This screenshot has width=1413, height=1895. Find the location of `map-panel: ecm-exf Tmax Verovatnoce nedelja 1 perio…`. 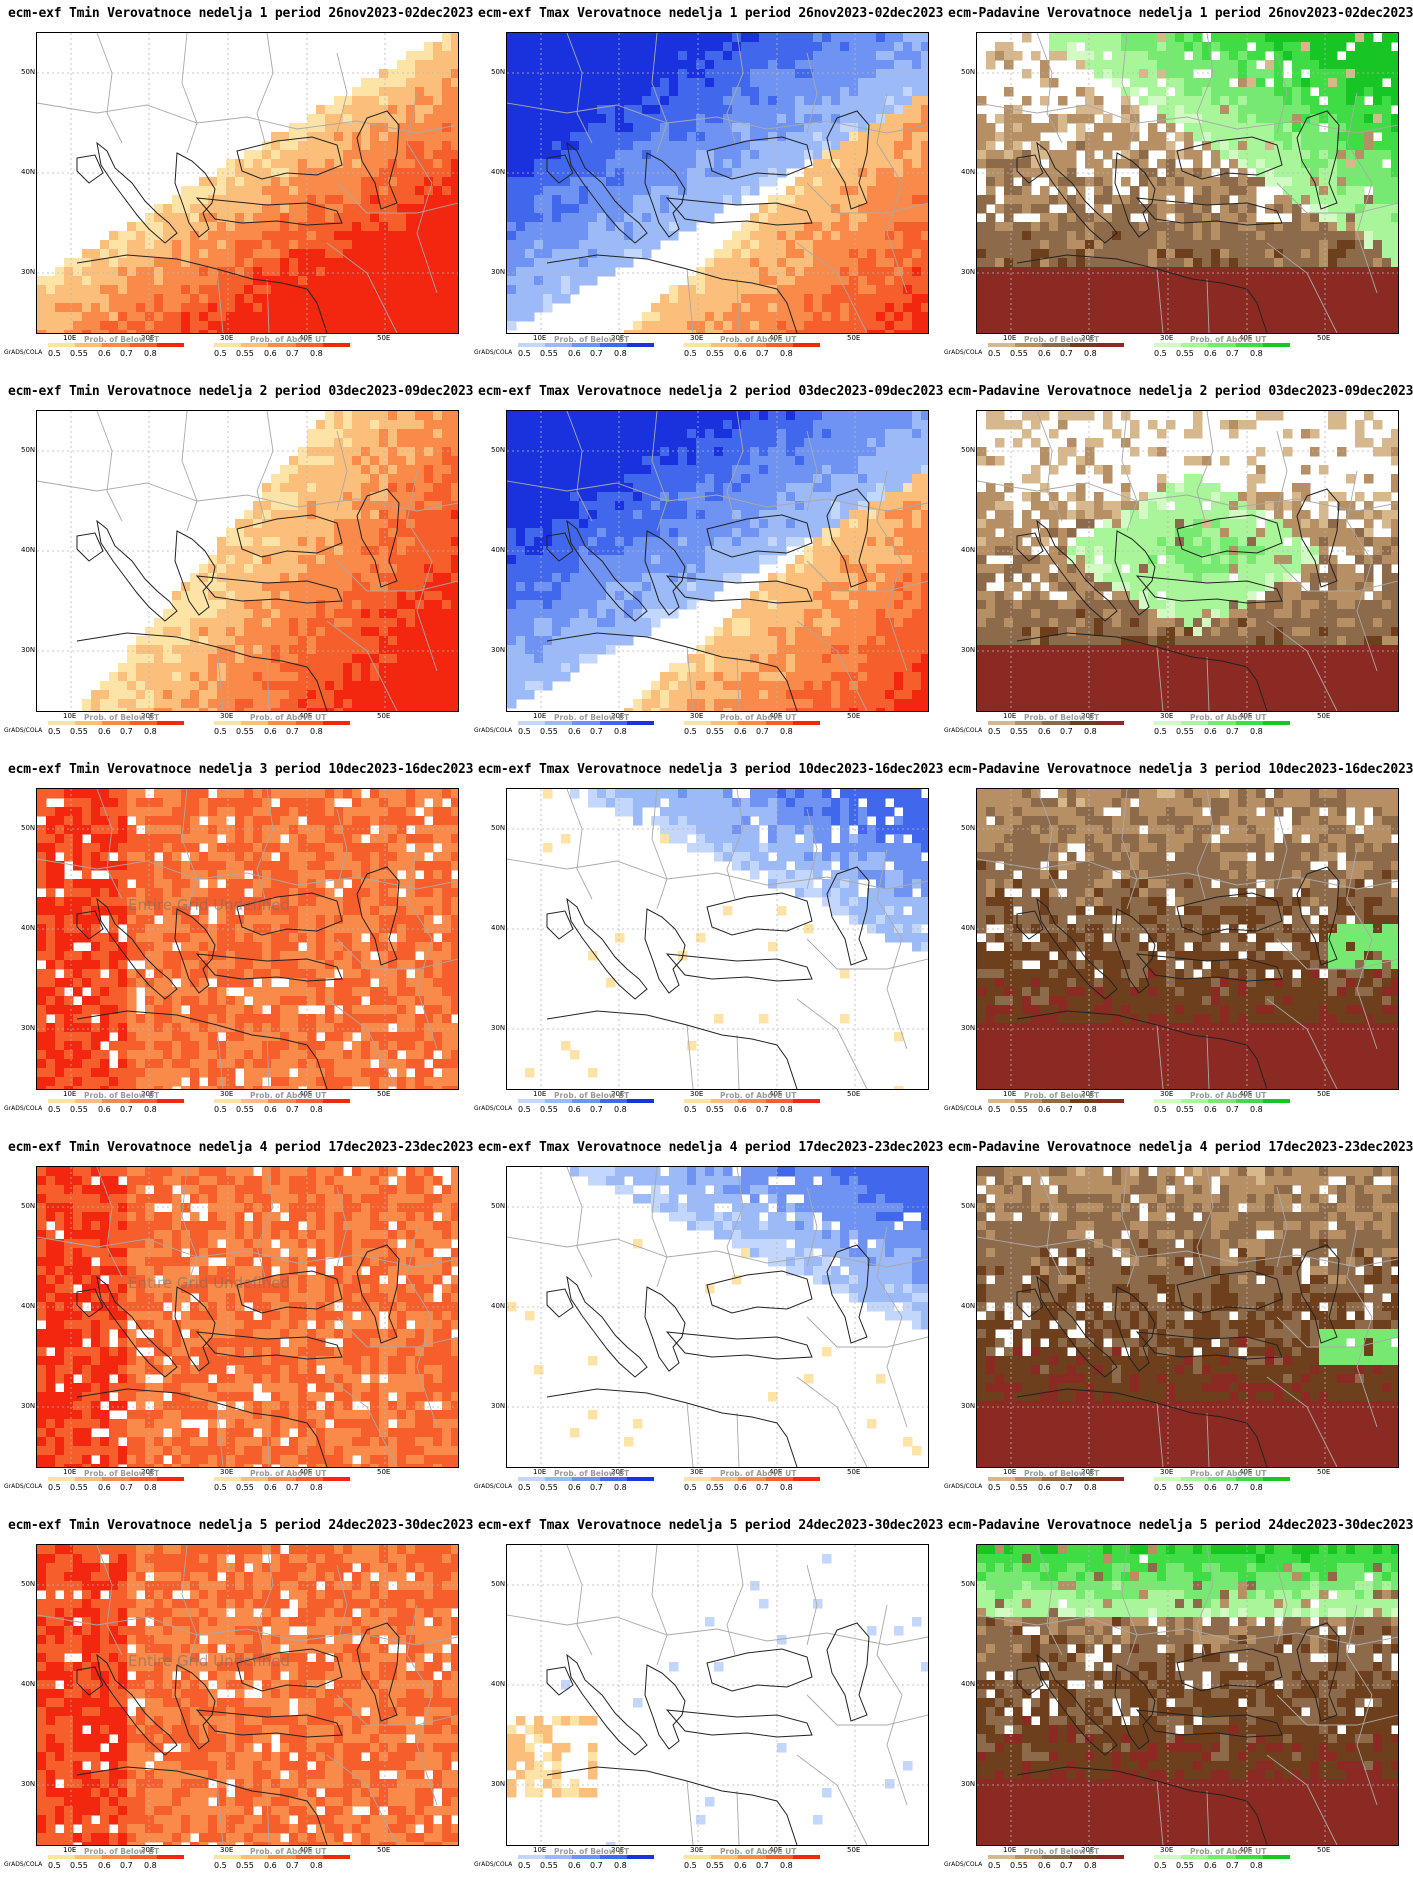

map-panel: ecm-exf Tmax Verovatnoce nedelja 1 perio… is located at coordinates (706, 189).